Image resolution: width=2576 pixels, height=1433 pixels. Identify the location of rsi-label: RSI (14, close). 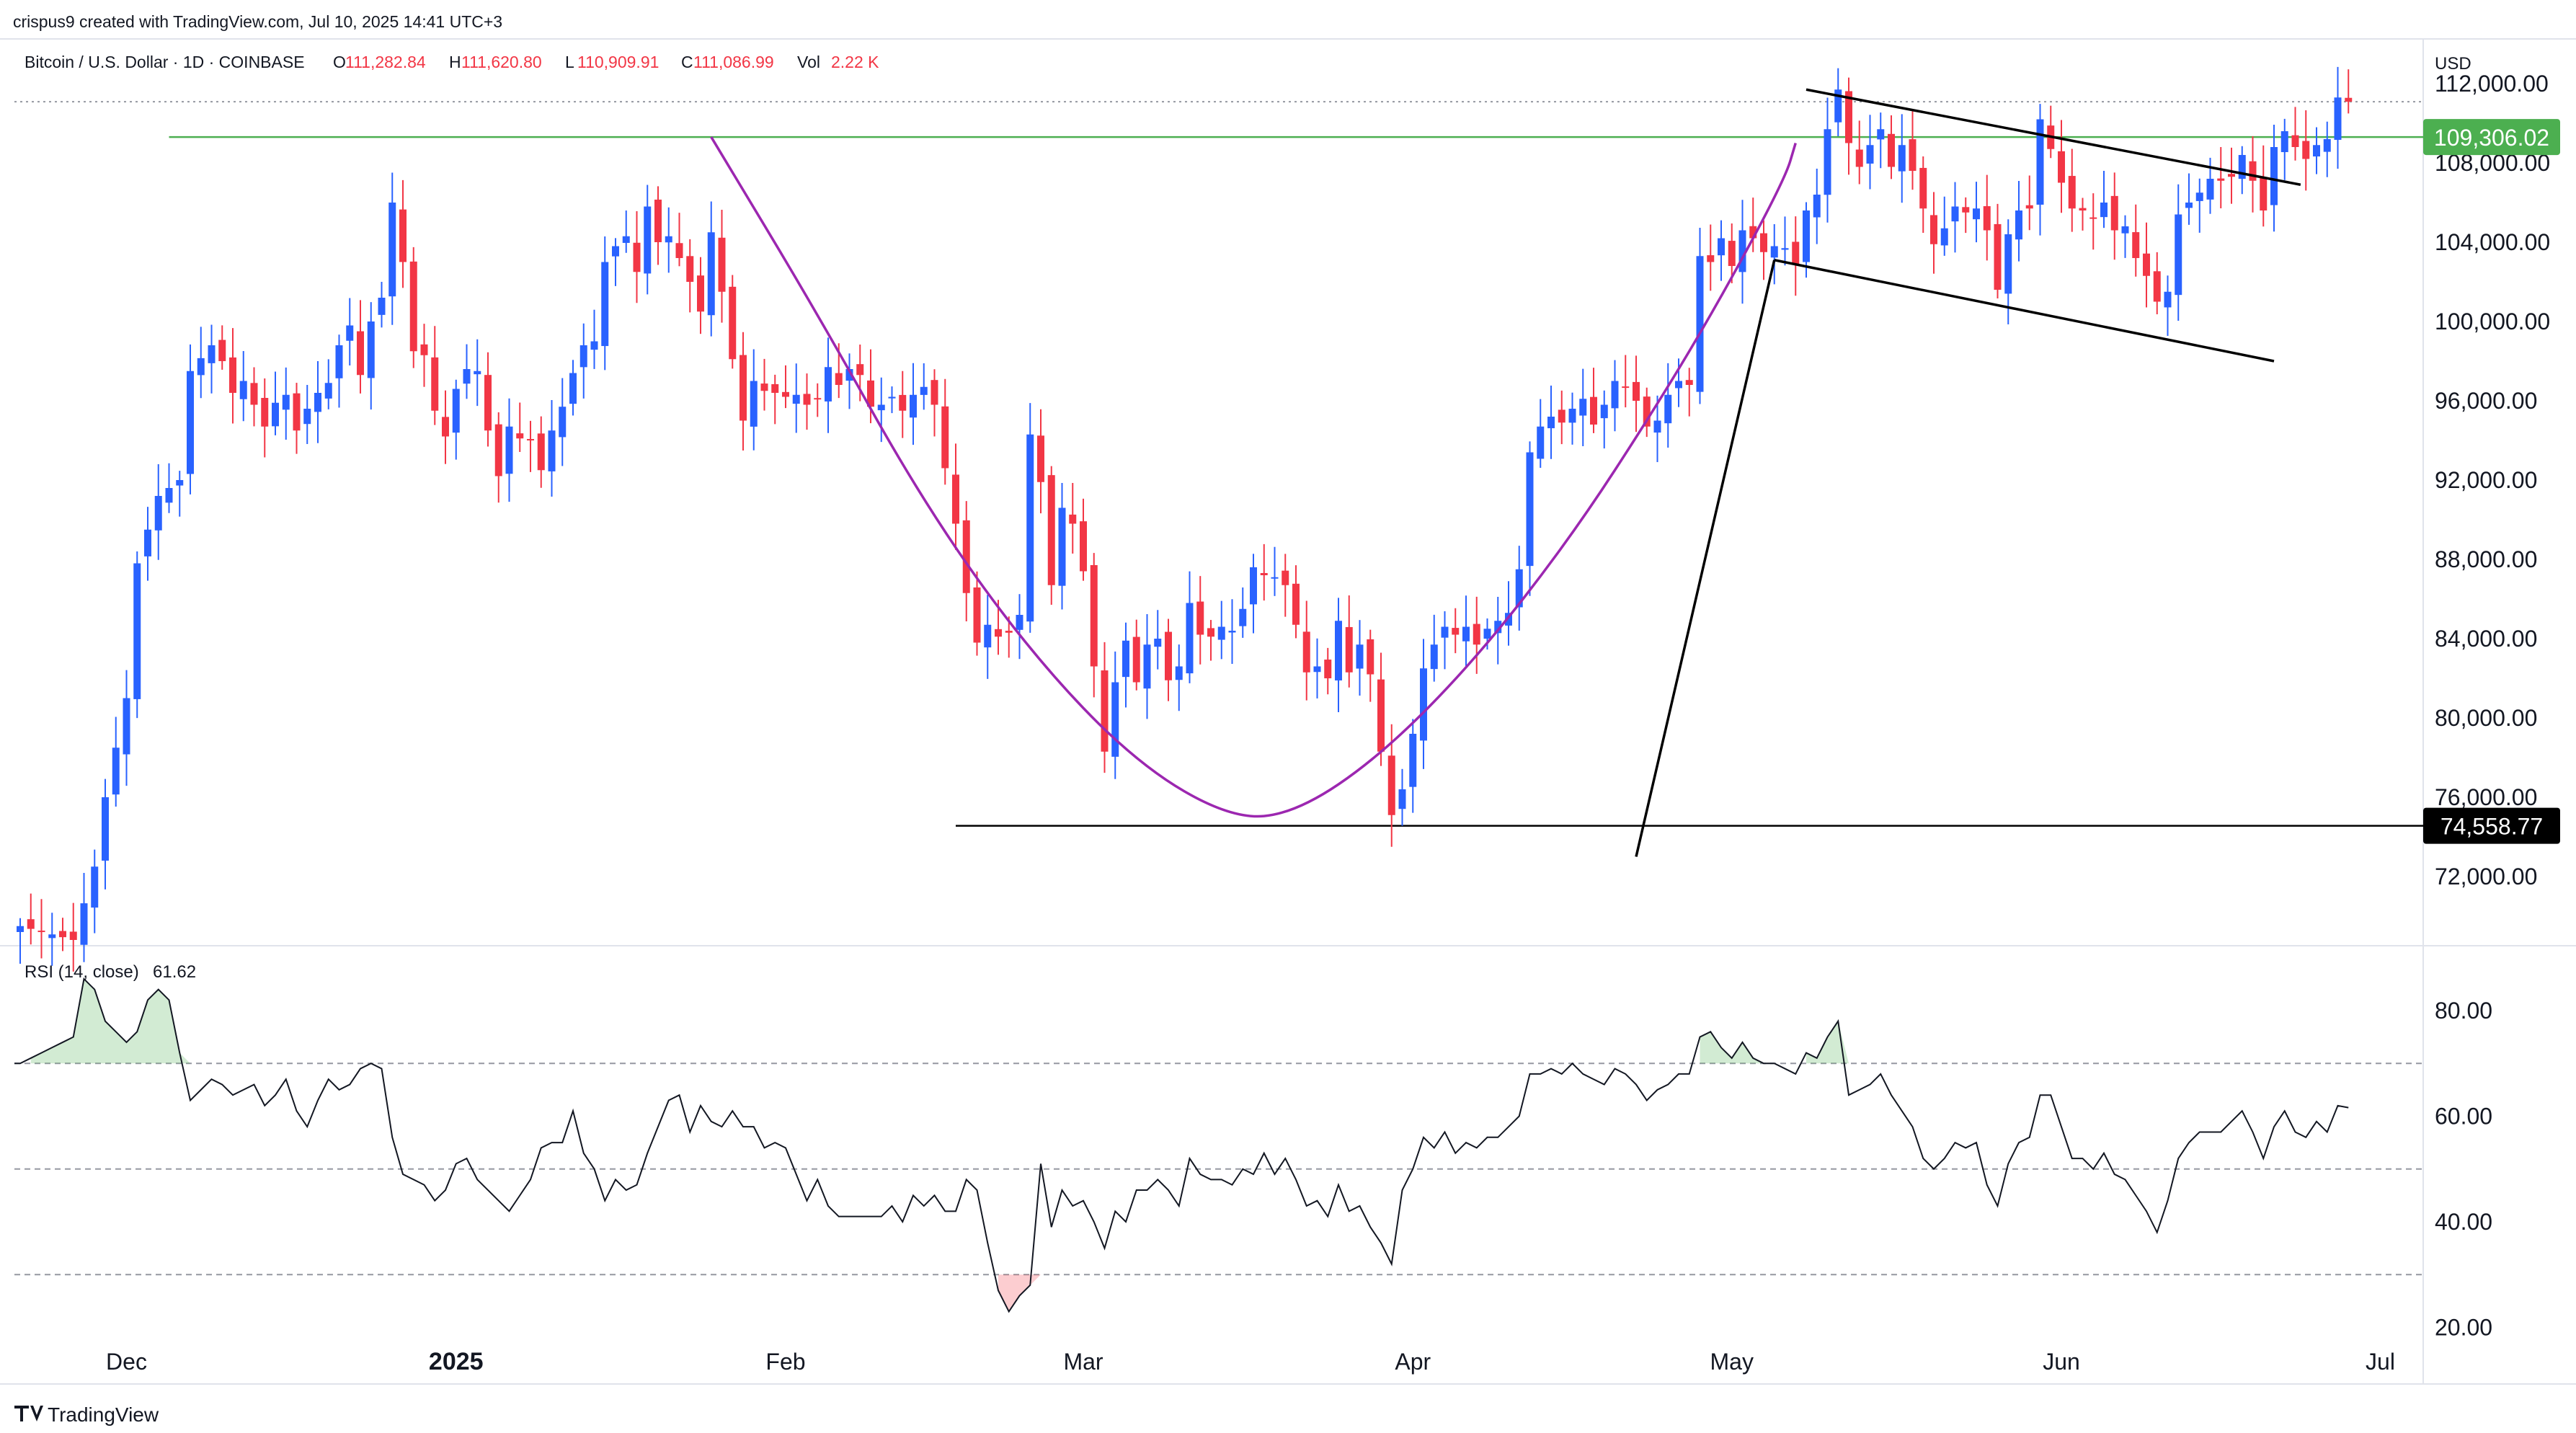
(82, 972).